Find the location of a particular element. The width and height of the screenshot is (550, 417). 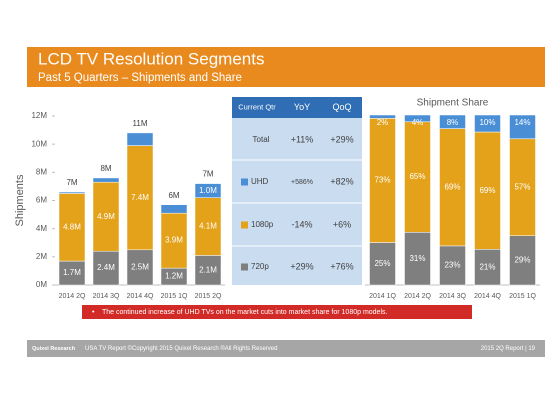

data-label: 2.4M is located at coordinates (106, 267).